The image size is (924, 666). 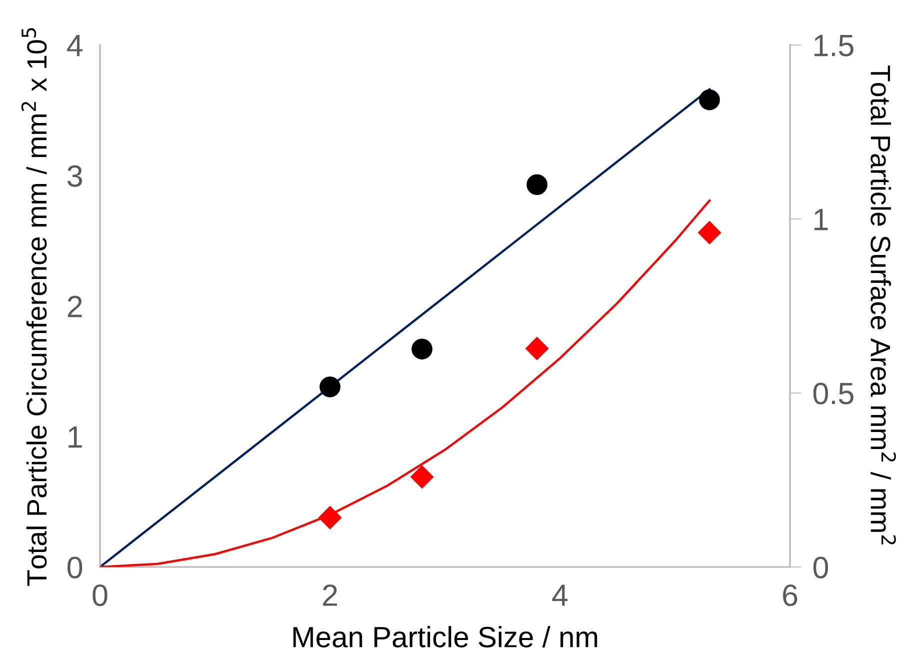 I want to click on y-axis-title: Total Particle Circumference mm / mm$^{2}$ x 10$^{5}$, so click(x=34, y=307).